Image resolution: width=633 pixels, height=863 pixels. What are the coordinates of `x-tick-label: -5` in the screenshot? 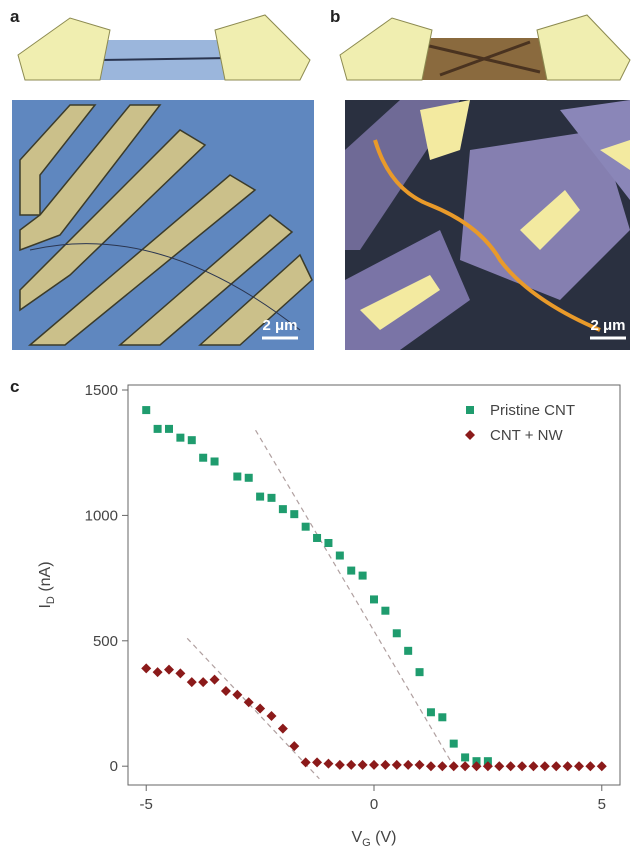 It's located at (146, 804).